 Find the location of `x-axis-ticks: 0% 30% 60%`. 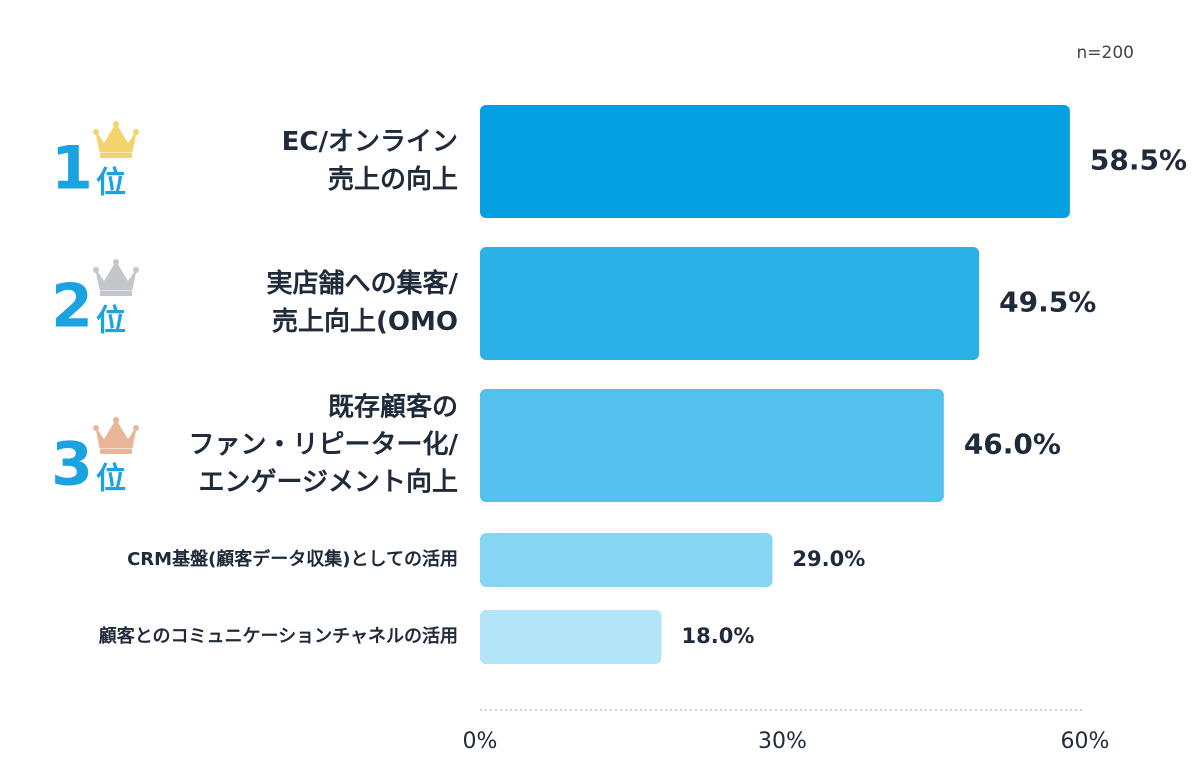

x-axis-ticks: 0% 30% 60% is located at coordinates (786, 741).